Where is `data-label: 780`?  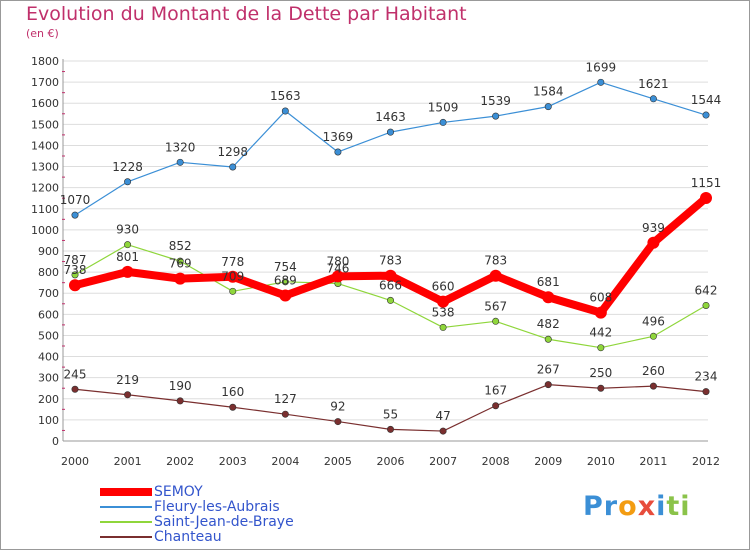 data-label: 780 is located at coordinates (337, 261).